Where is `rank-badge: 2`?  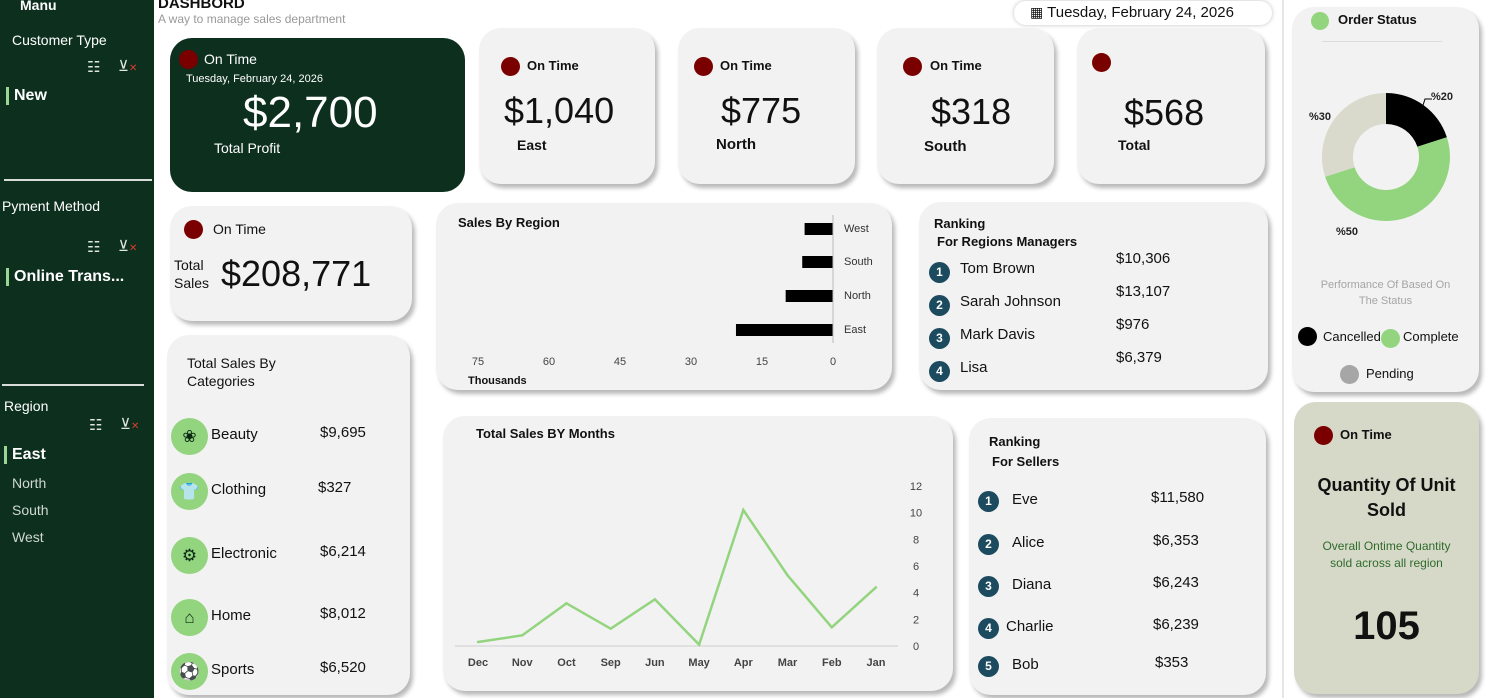 rank-badge: 2 is located at coordinates (988, 544).